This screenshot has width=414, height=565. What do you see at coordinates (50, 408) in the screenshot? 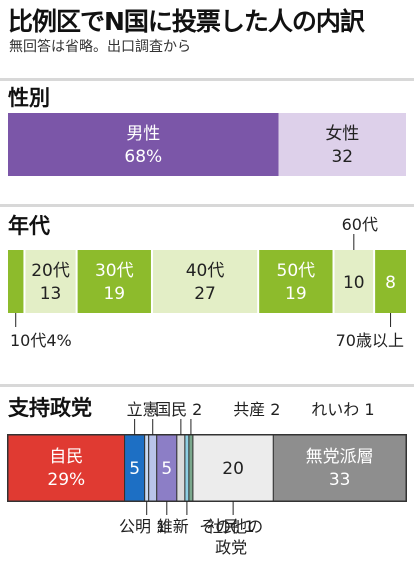
I see `section-title-party: 支持政党` at bounding box center [50, 408].